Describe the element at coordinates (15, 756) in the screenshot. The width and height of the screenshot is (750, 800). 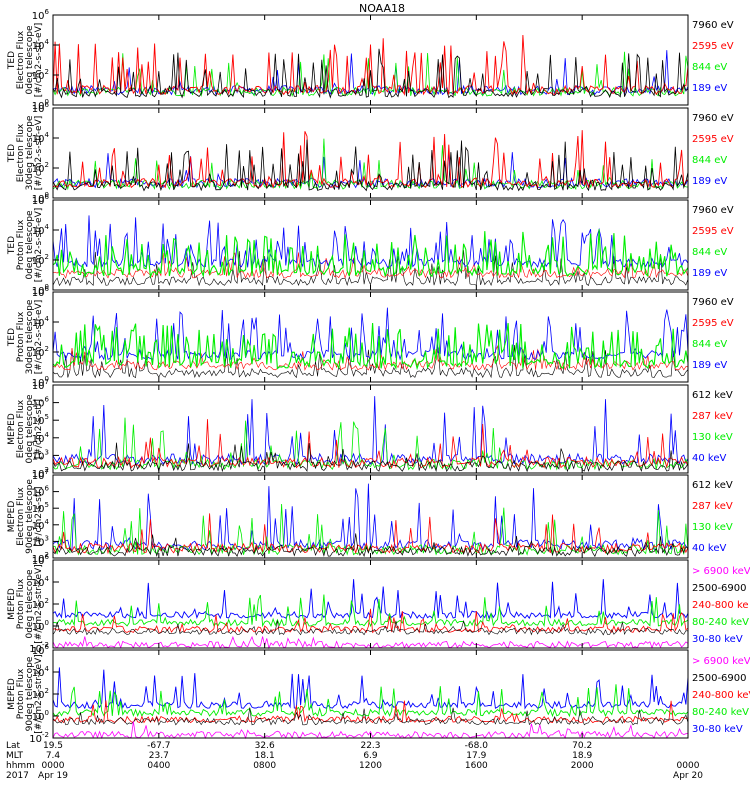
I see `x-row-label: MLT` at that location.